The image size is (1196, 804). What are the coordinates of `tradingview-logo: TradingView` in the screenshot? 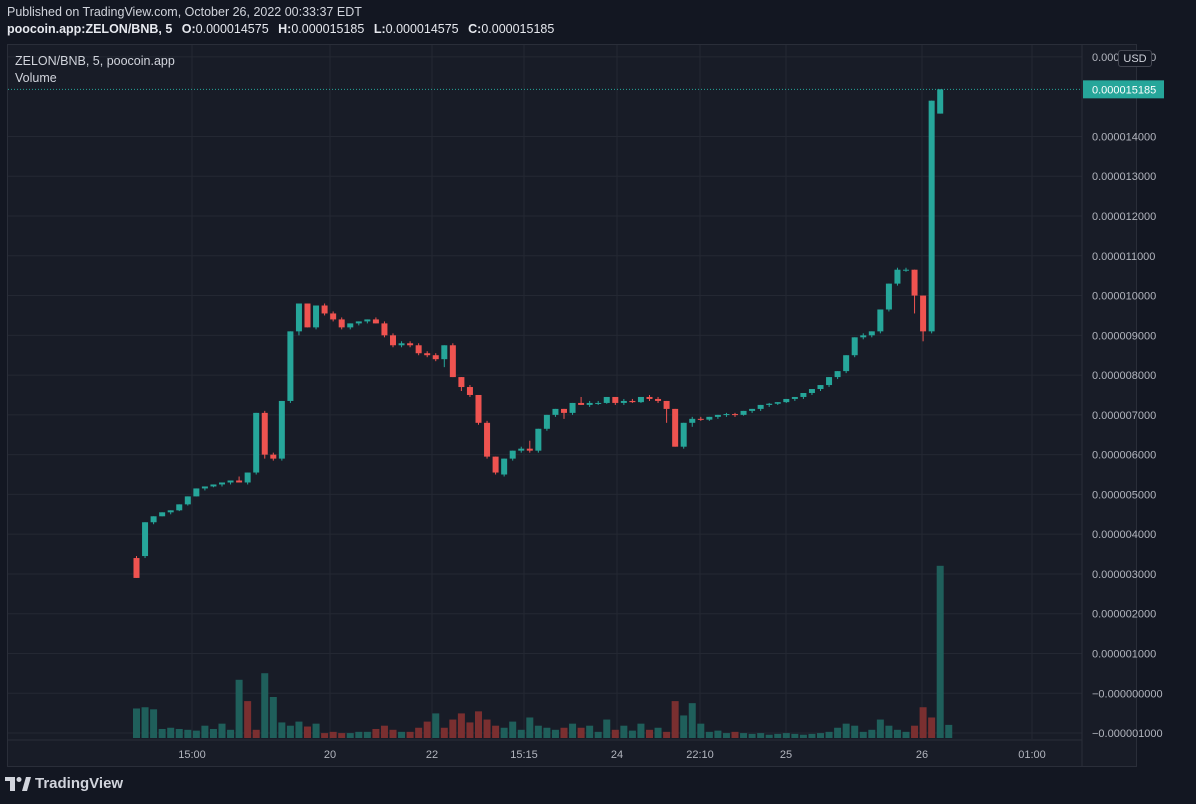 It's located at (64, 783).